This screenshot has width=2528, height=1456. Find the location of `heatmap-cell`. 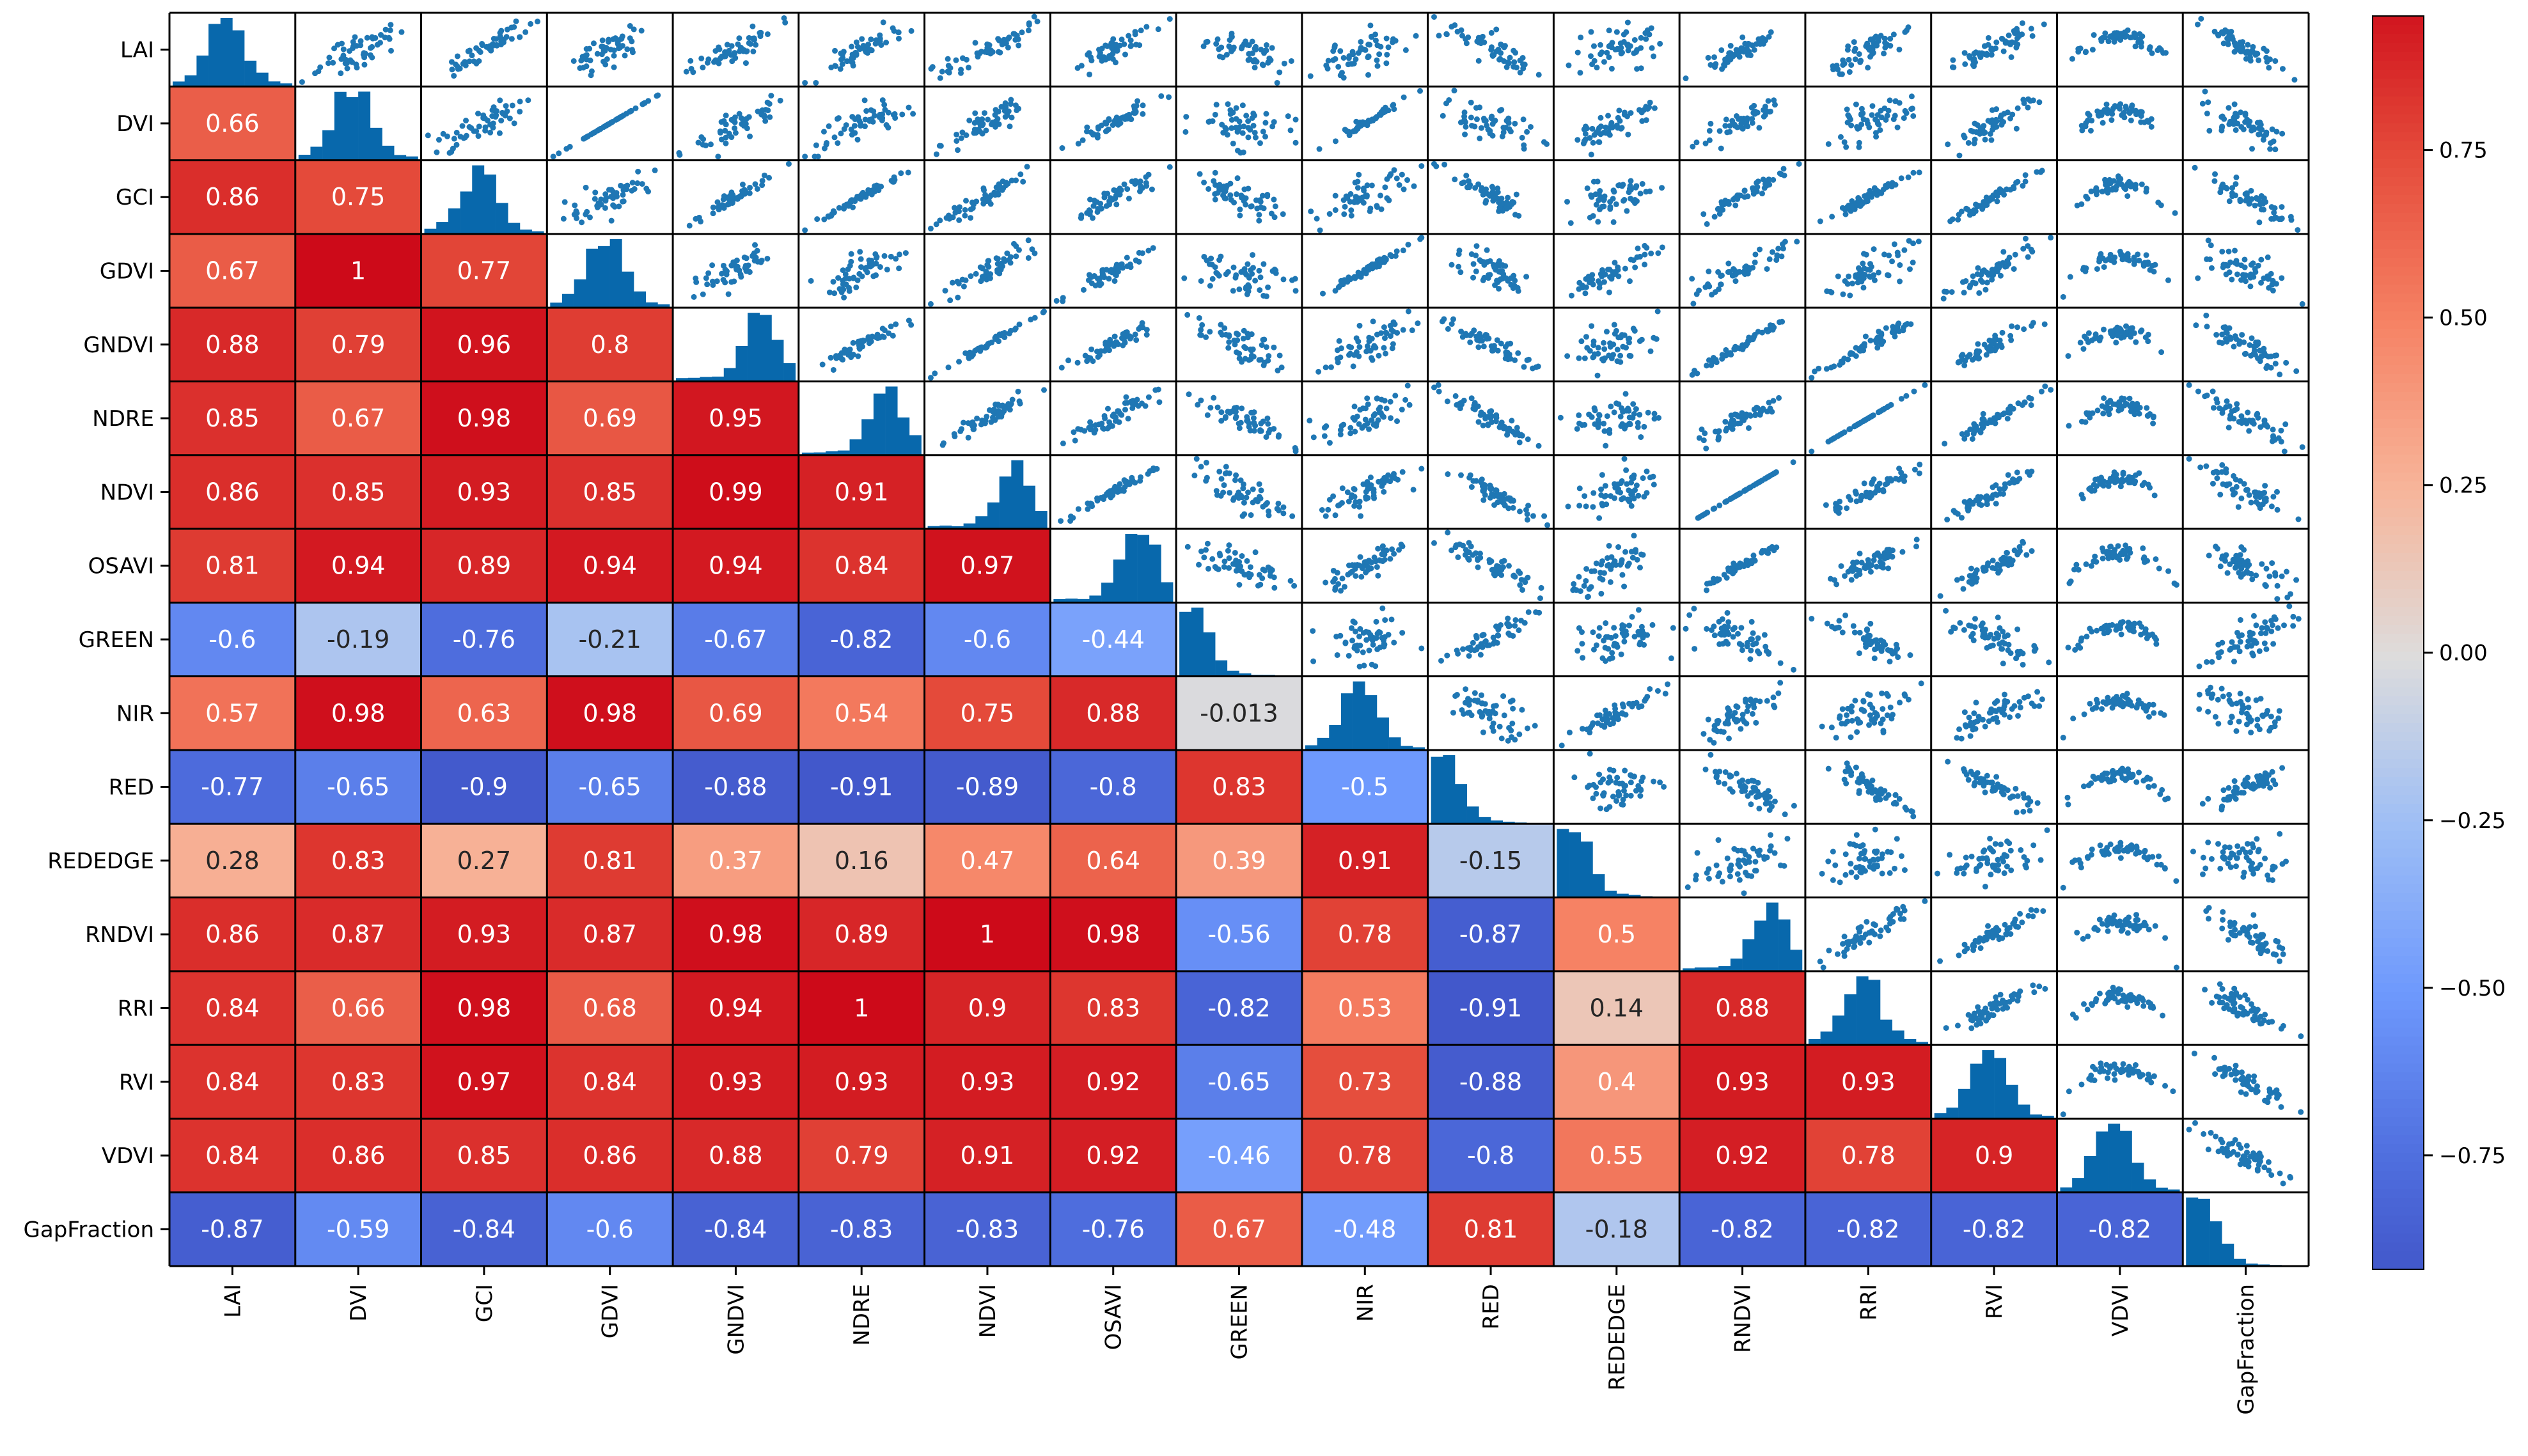

heatmap-cell is located at coordinates (610, 345).